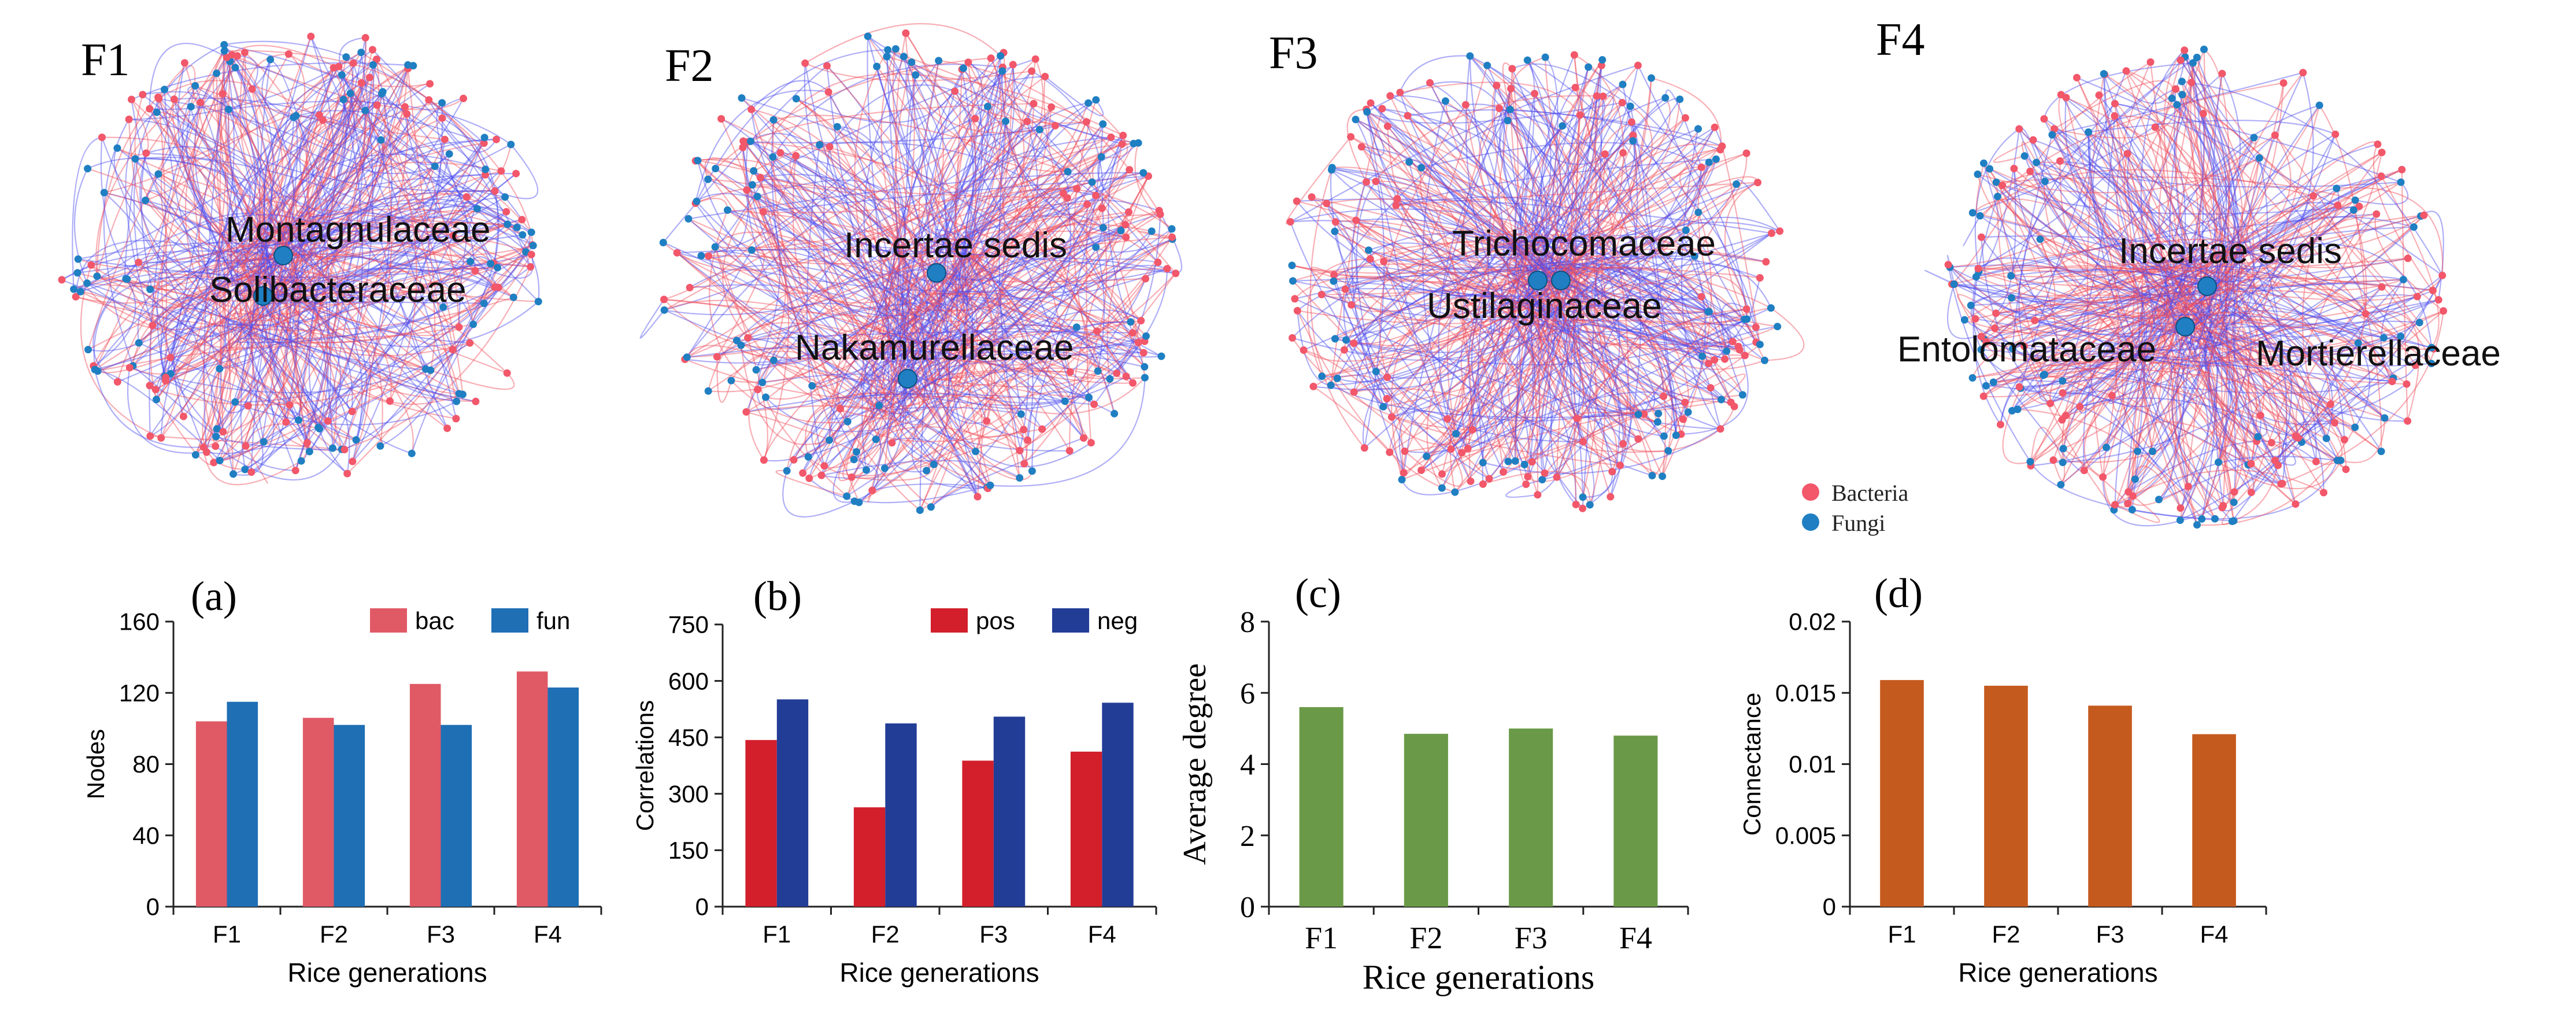 The image size is (2576, 1009). What do you see at coordinates (214, 596) in the screenshot?
I see `panel-label: (a)` at bounding box center [214, 596].